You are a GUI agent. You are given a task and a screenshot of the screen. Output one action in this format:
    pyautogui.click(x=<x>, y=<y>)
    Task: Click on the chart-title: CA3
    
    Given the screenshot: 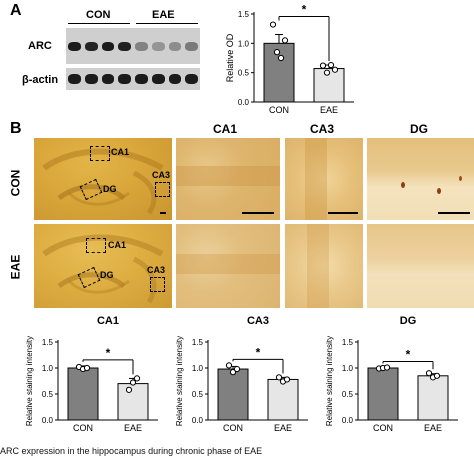 What is the action you would take?
    pyautogui.click(x=258, y=321)
    